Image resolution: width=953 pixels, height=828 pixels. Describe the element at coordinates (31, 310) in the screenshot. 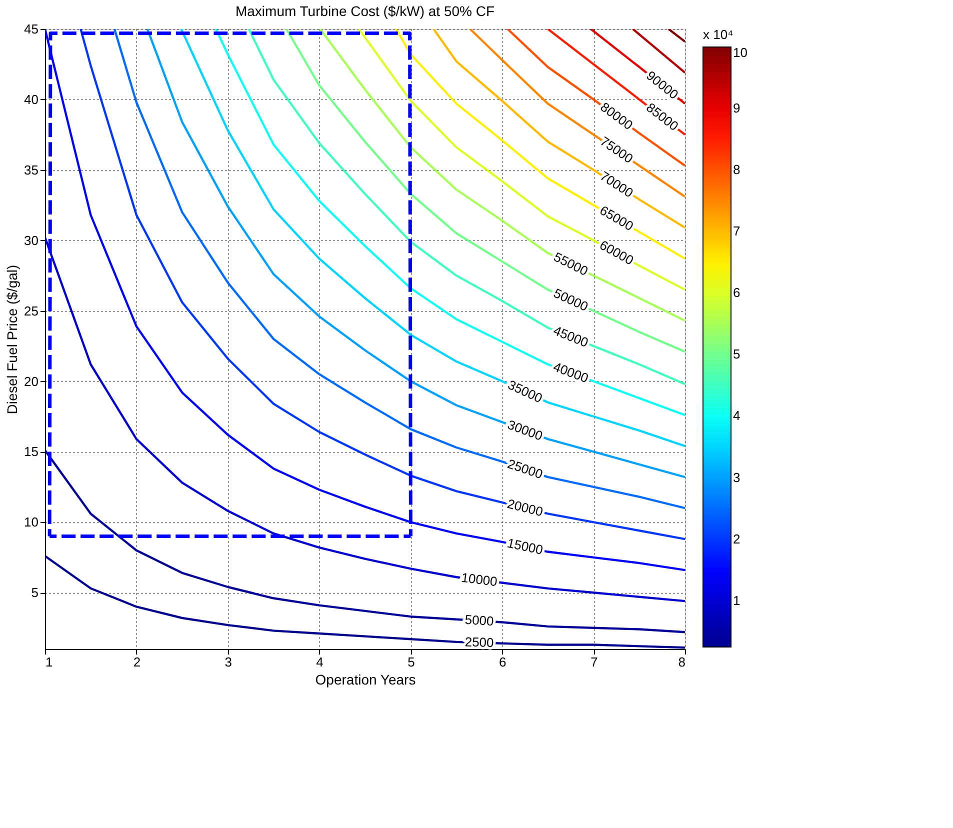

I see `y-tick-label: 25` at that location.